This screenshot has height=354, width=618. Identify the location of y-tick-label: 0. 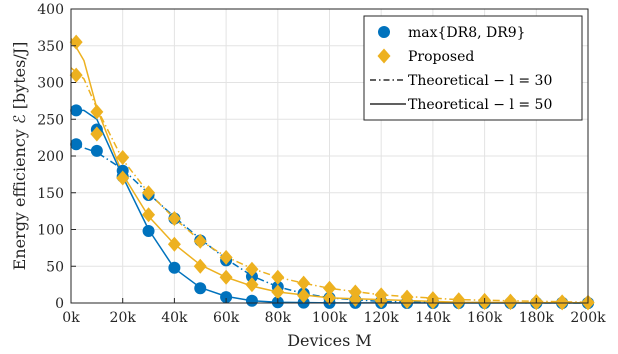
(59, 304).